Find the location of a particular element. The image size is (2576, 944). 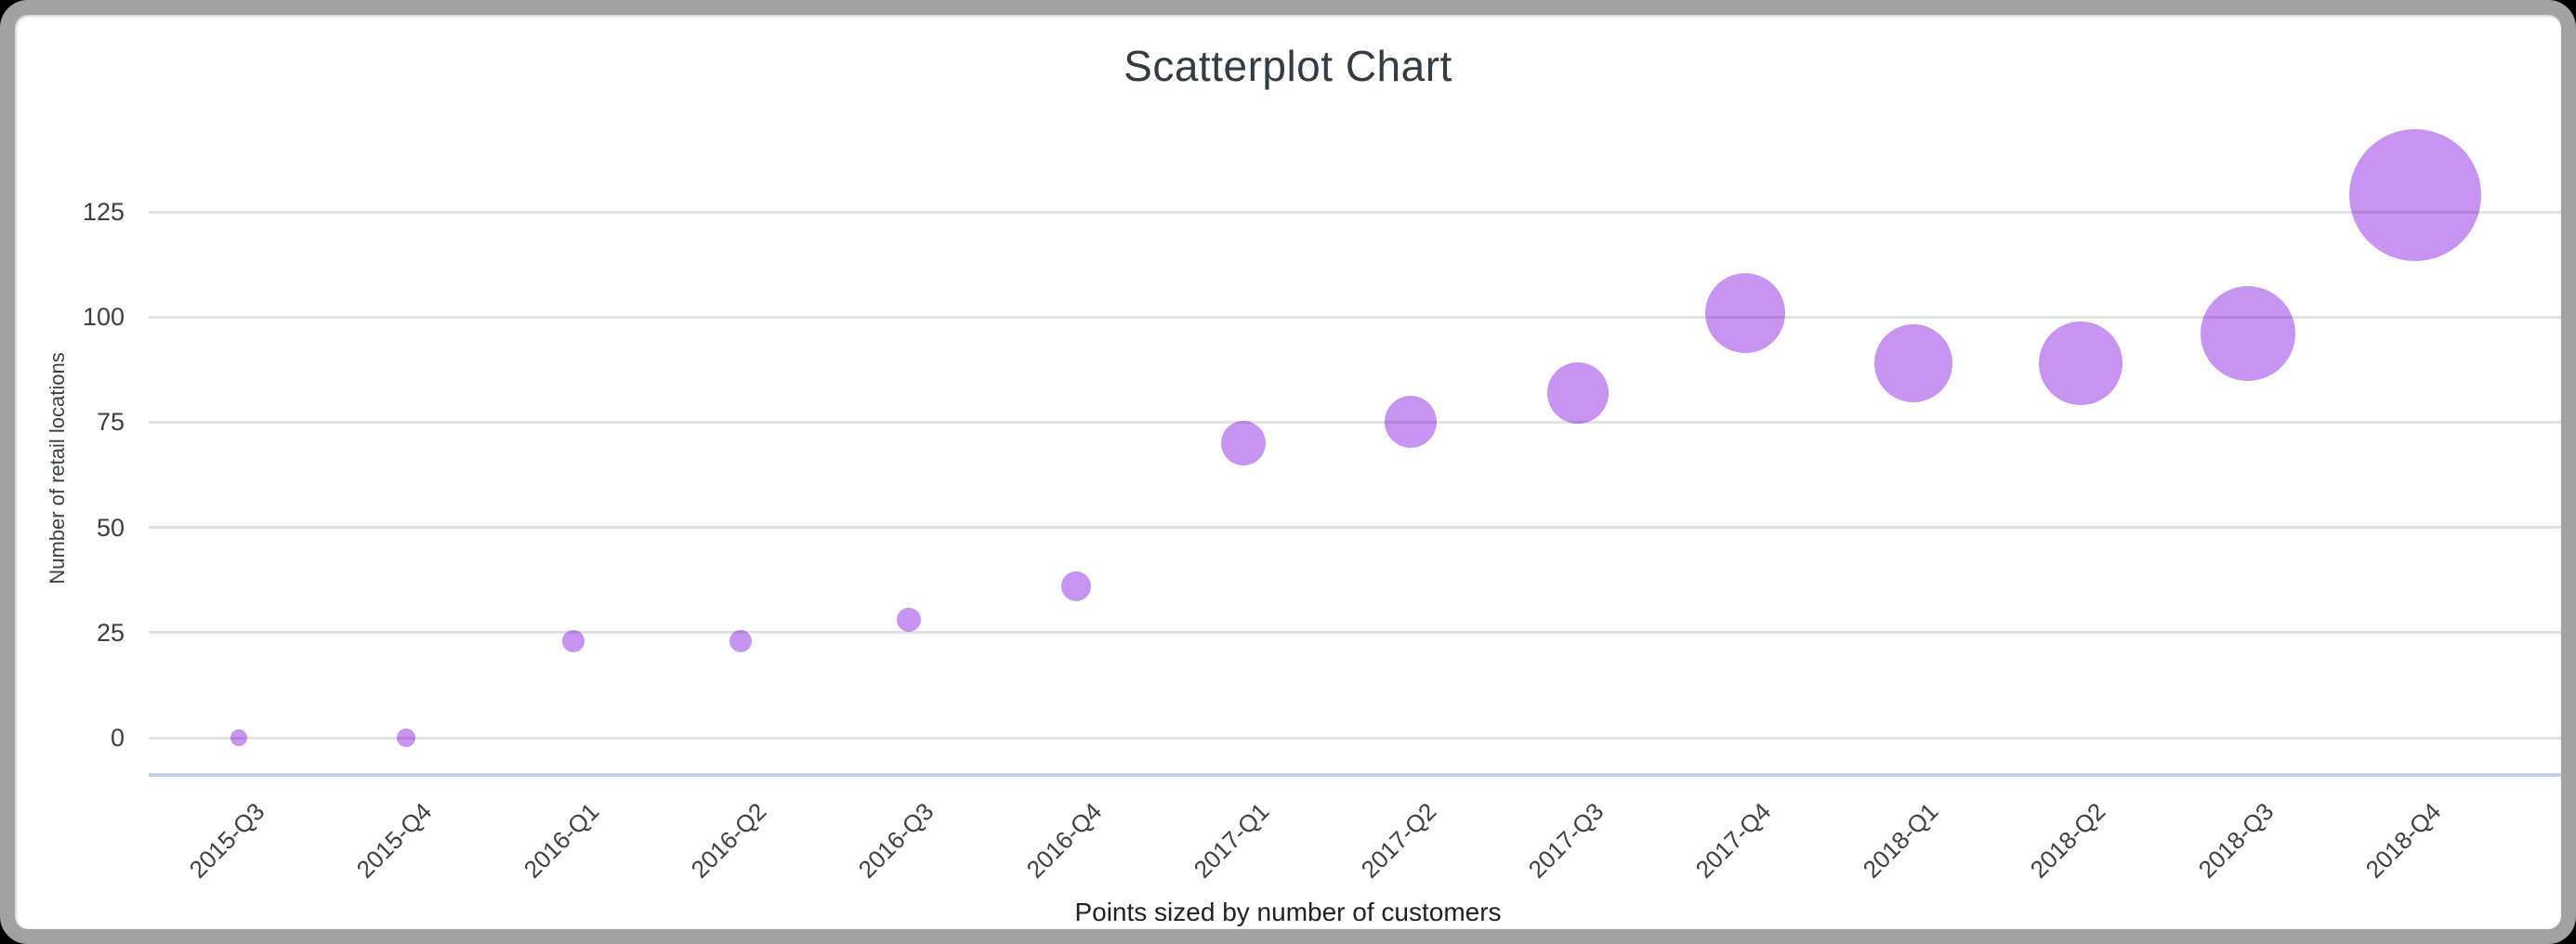

scatter-point-2016-Q4 is located at coordinates (1075, 585).